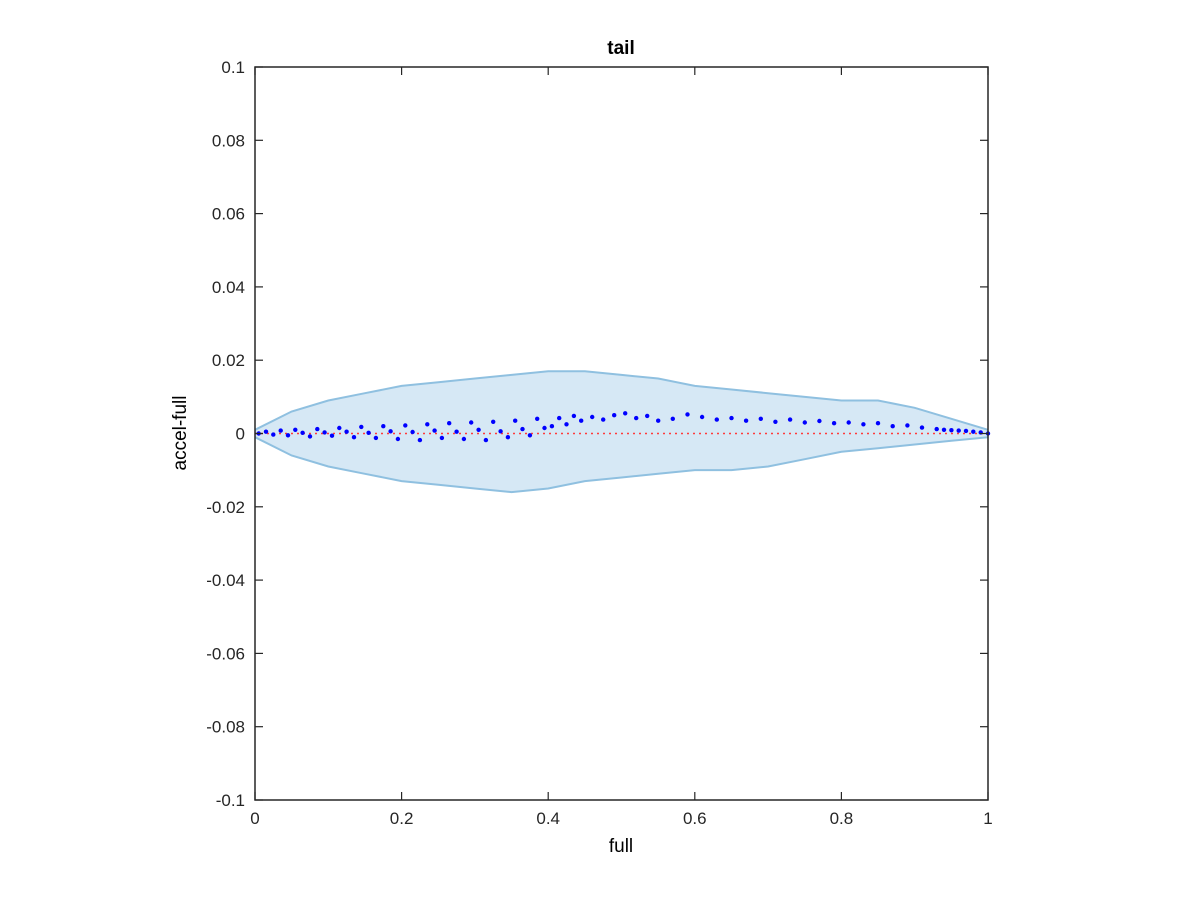  Describe the element at coordinates (225, 653) in the screenshot. I see `y-tick-label: -0.06` at that location.